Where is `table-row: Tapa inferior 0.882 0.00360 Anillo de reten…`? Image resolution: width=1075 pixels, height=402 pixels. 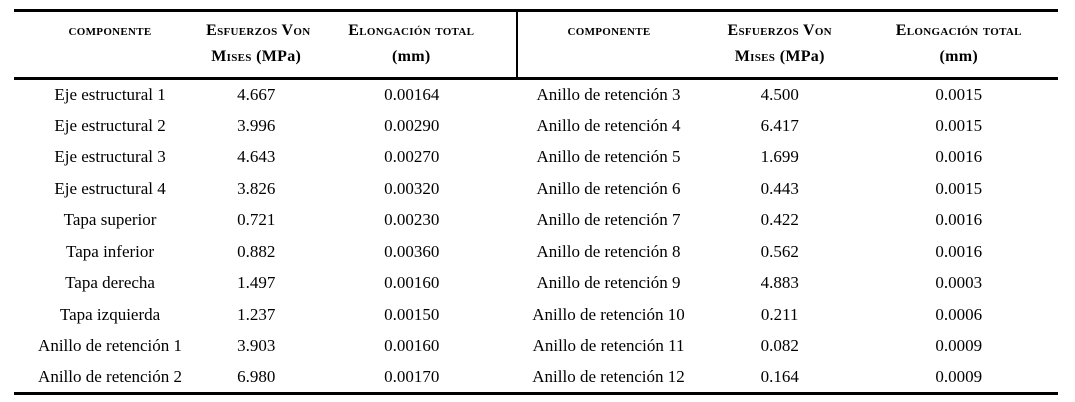
table-row: Tapa inferior 0.882 0.00360 Anillo de reten… is located at coordinates (536, 252).